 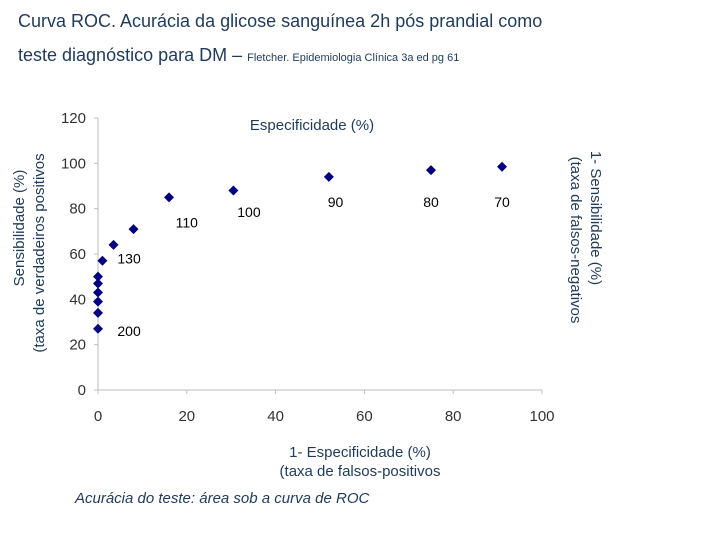 I want to click on y-tick-label: 20, so click(x=77, y=345).